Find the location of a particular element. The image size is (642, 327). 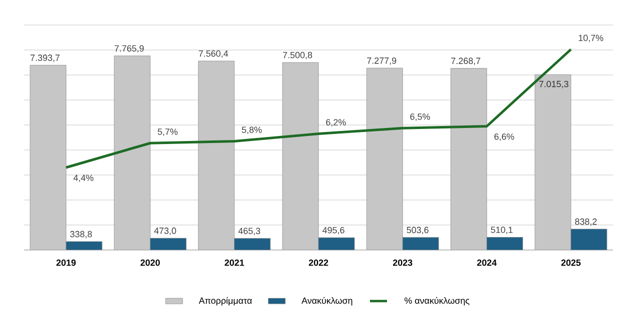

data-label: 6,5% is located at coordinates (420, 117).